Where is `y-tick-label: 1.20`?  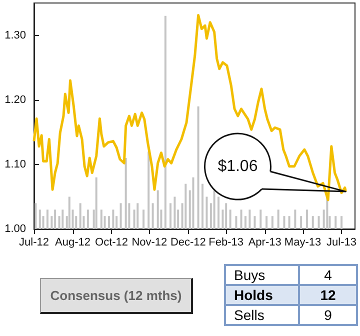 y-tick-label: 1.20 is located at coordinates (15, 100).